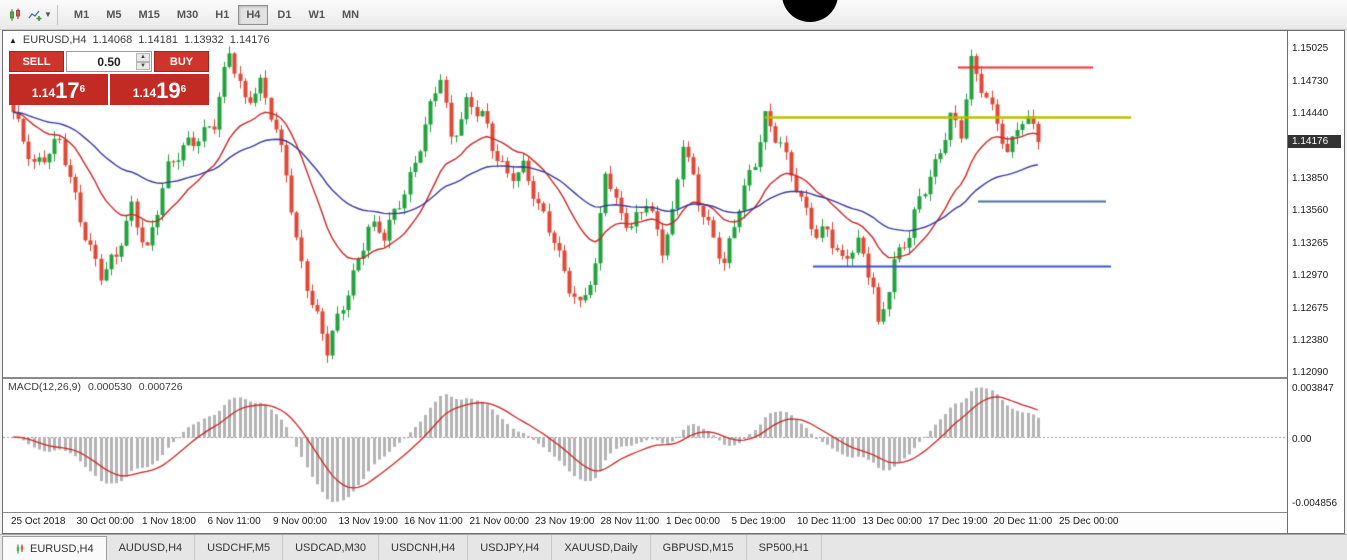 Image resolution: width=1347 pixels, height=560 pixels. What do you see at coordinates (1315, 504) in the screenshot?
I see `macd-axis-label: -0.004856` at bounding box center [1315, 504].